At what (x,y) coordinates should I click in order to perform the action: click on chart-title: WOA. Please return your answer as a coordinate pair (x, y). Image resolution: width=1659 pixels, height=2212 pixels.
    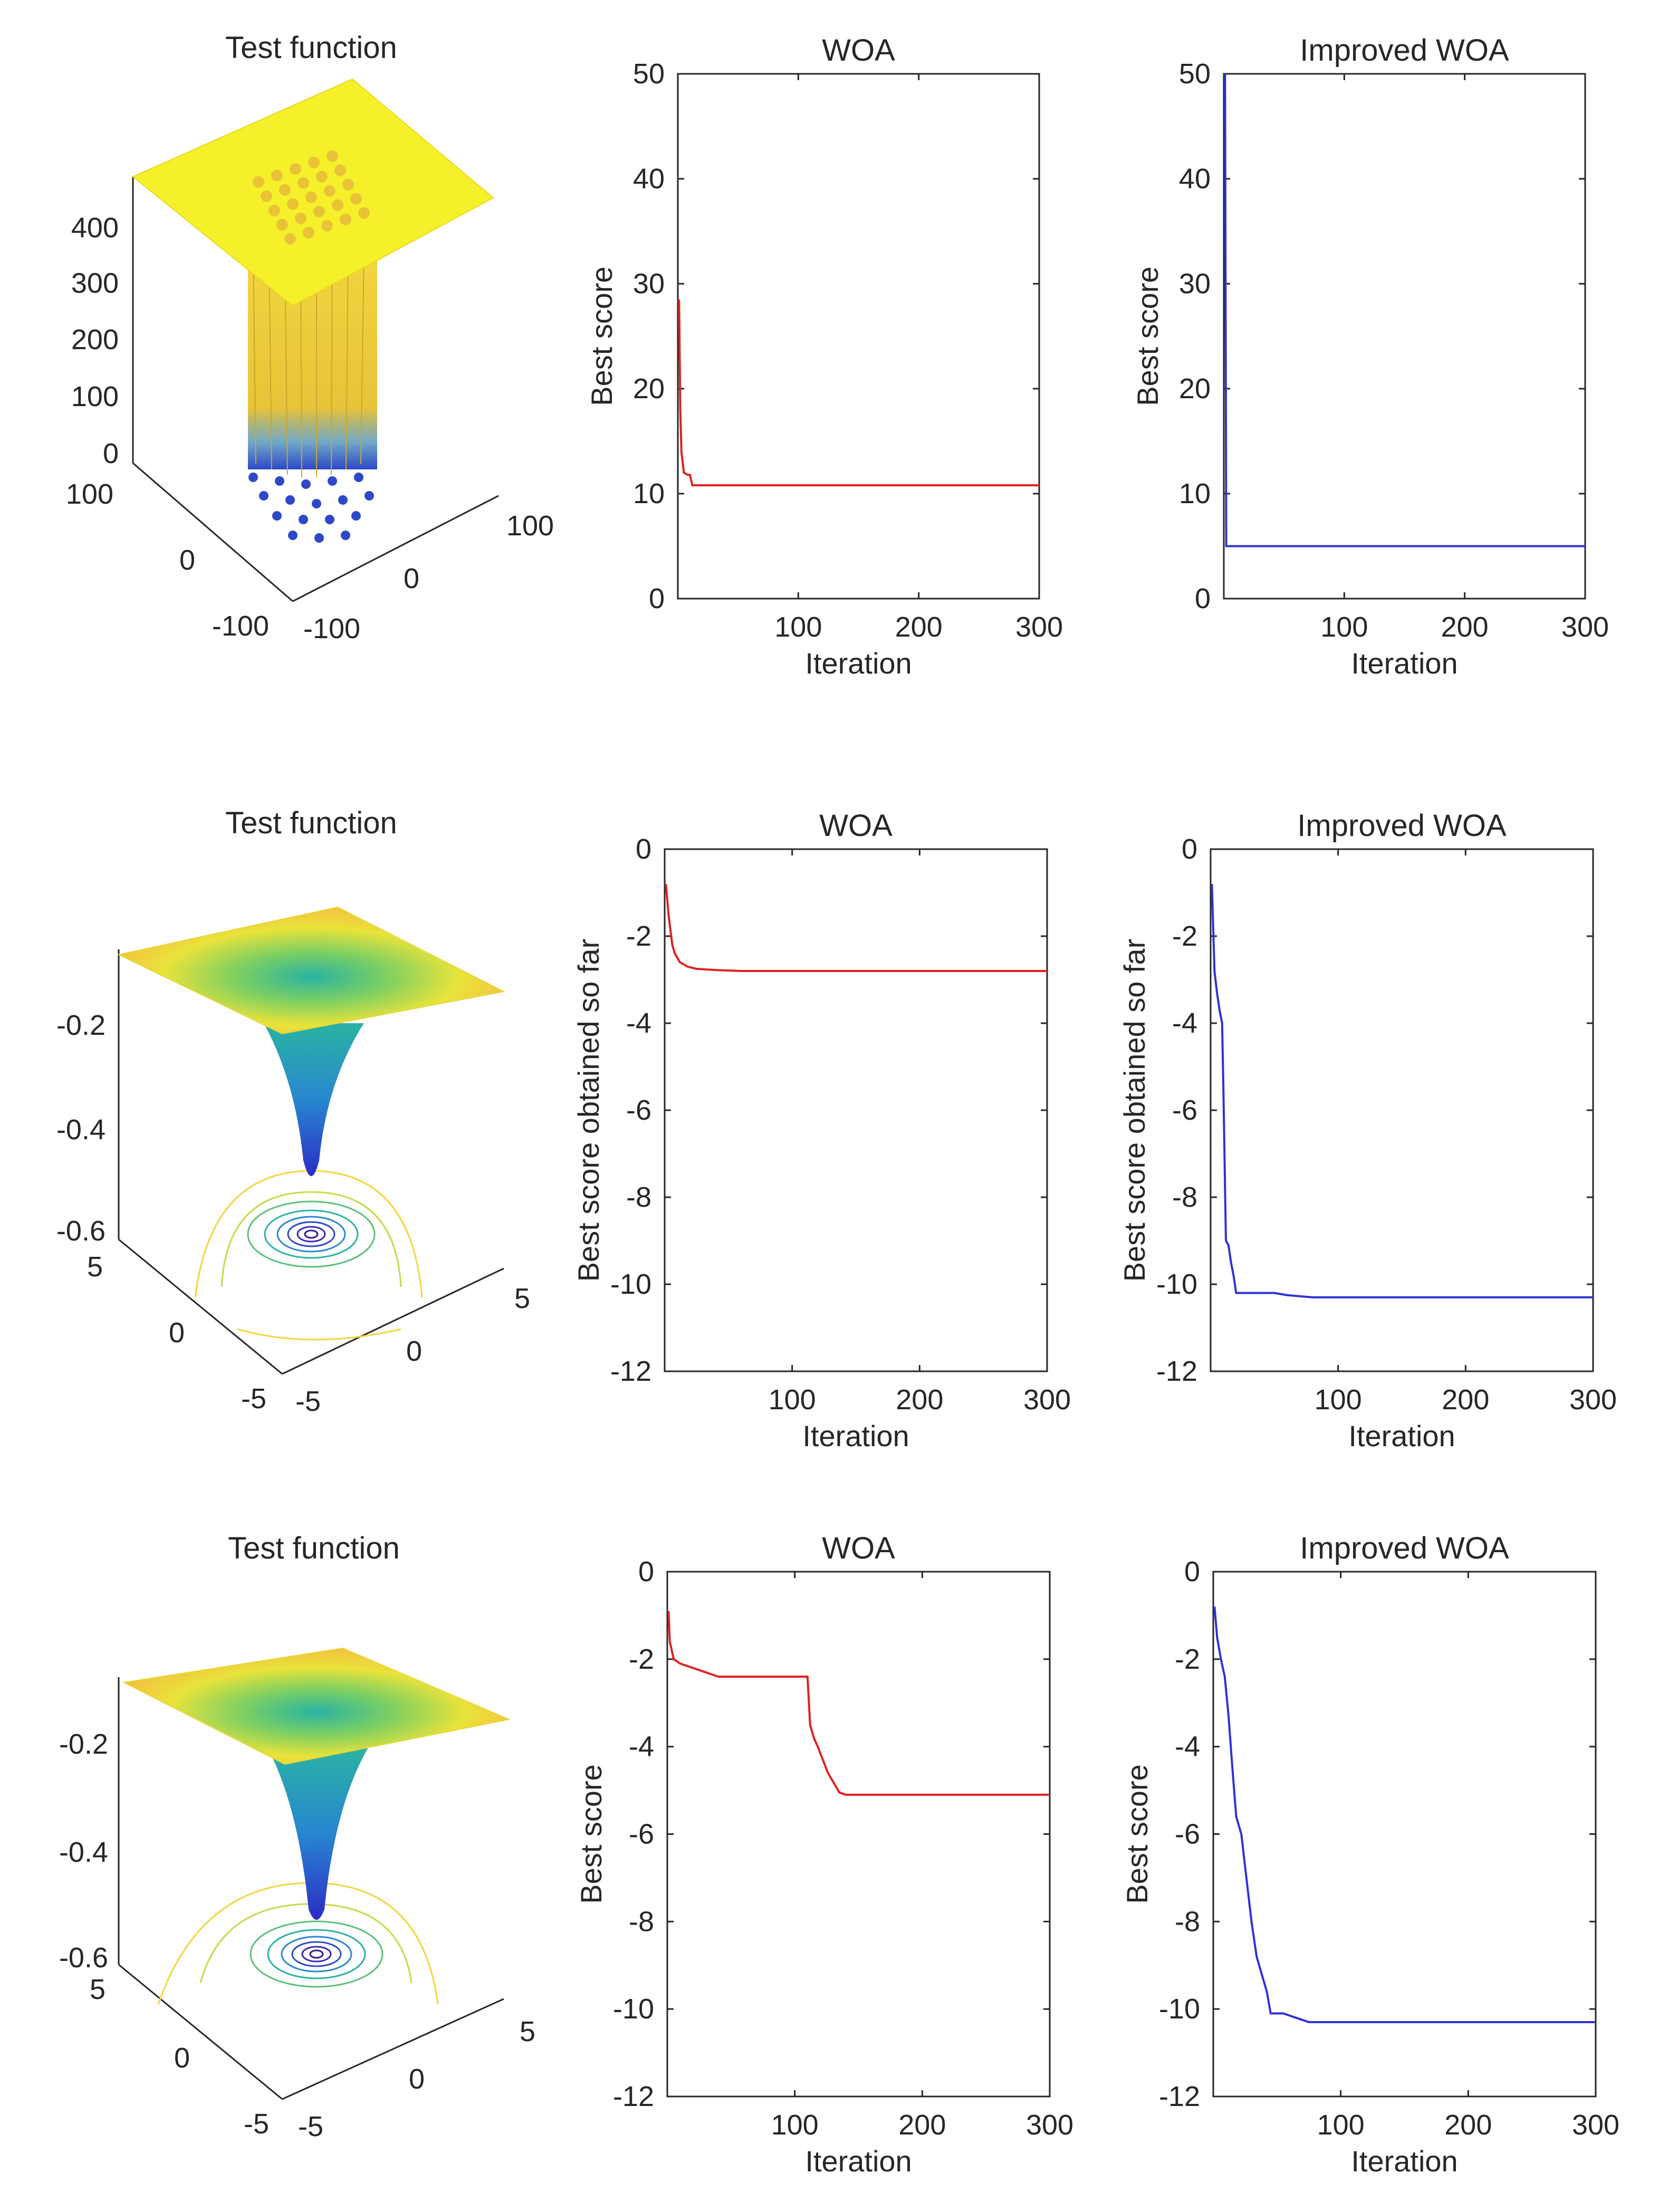
    Looking at the image, I should click on (858, 1548).